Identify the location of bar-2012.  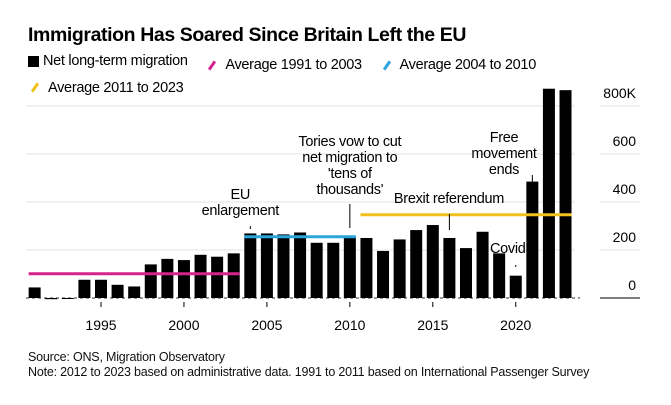
(383, 274).